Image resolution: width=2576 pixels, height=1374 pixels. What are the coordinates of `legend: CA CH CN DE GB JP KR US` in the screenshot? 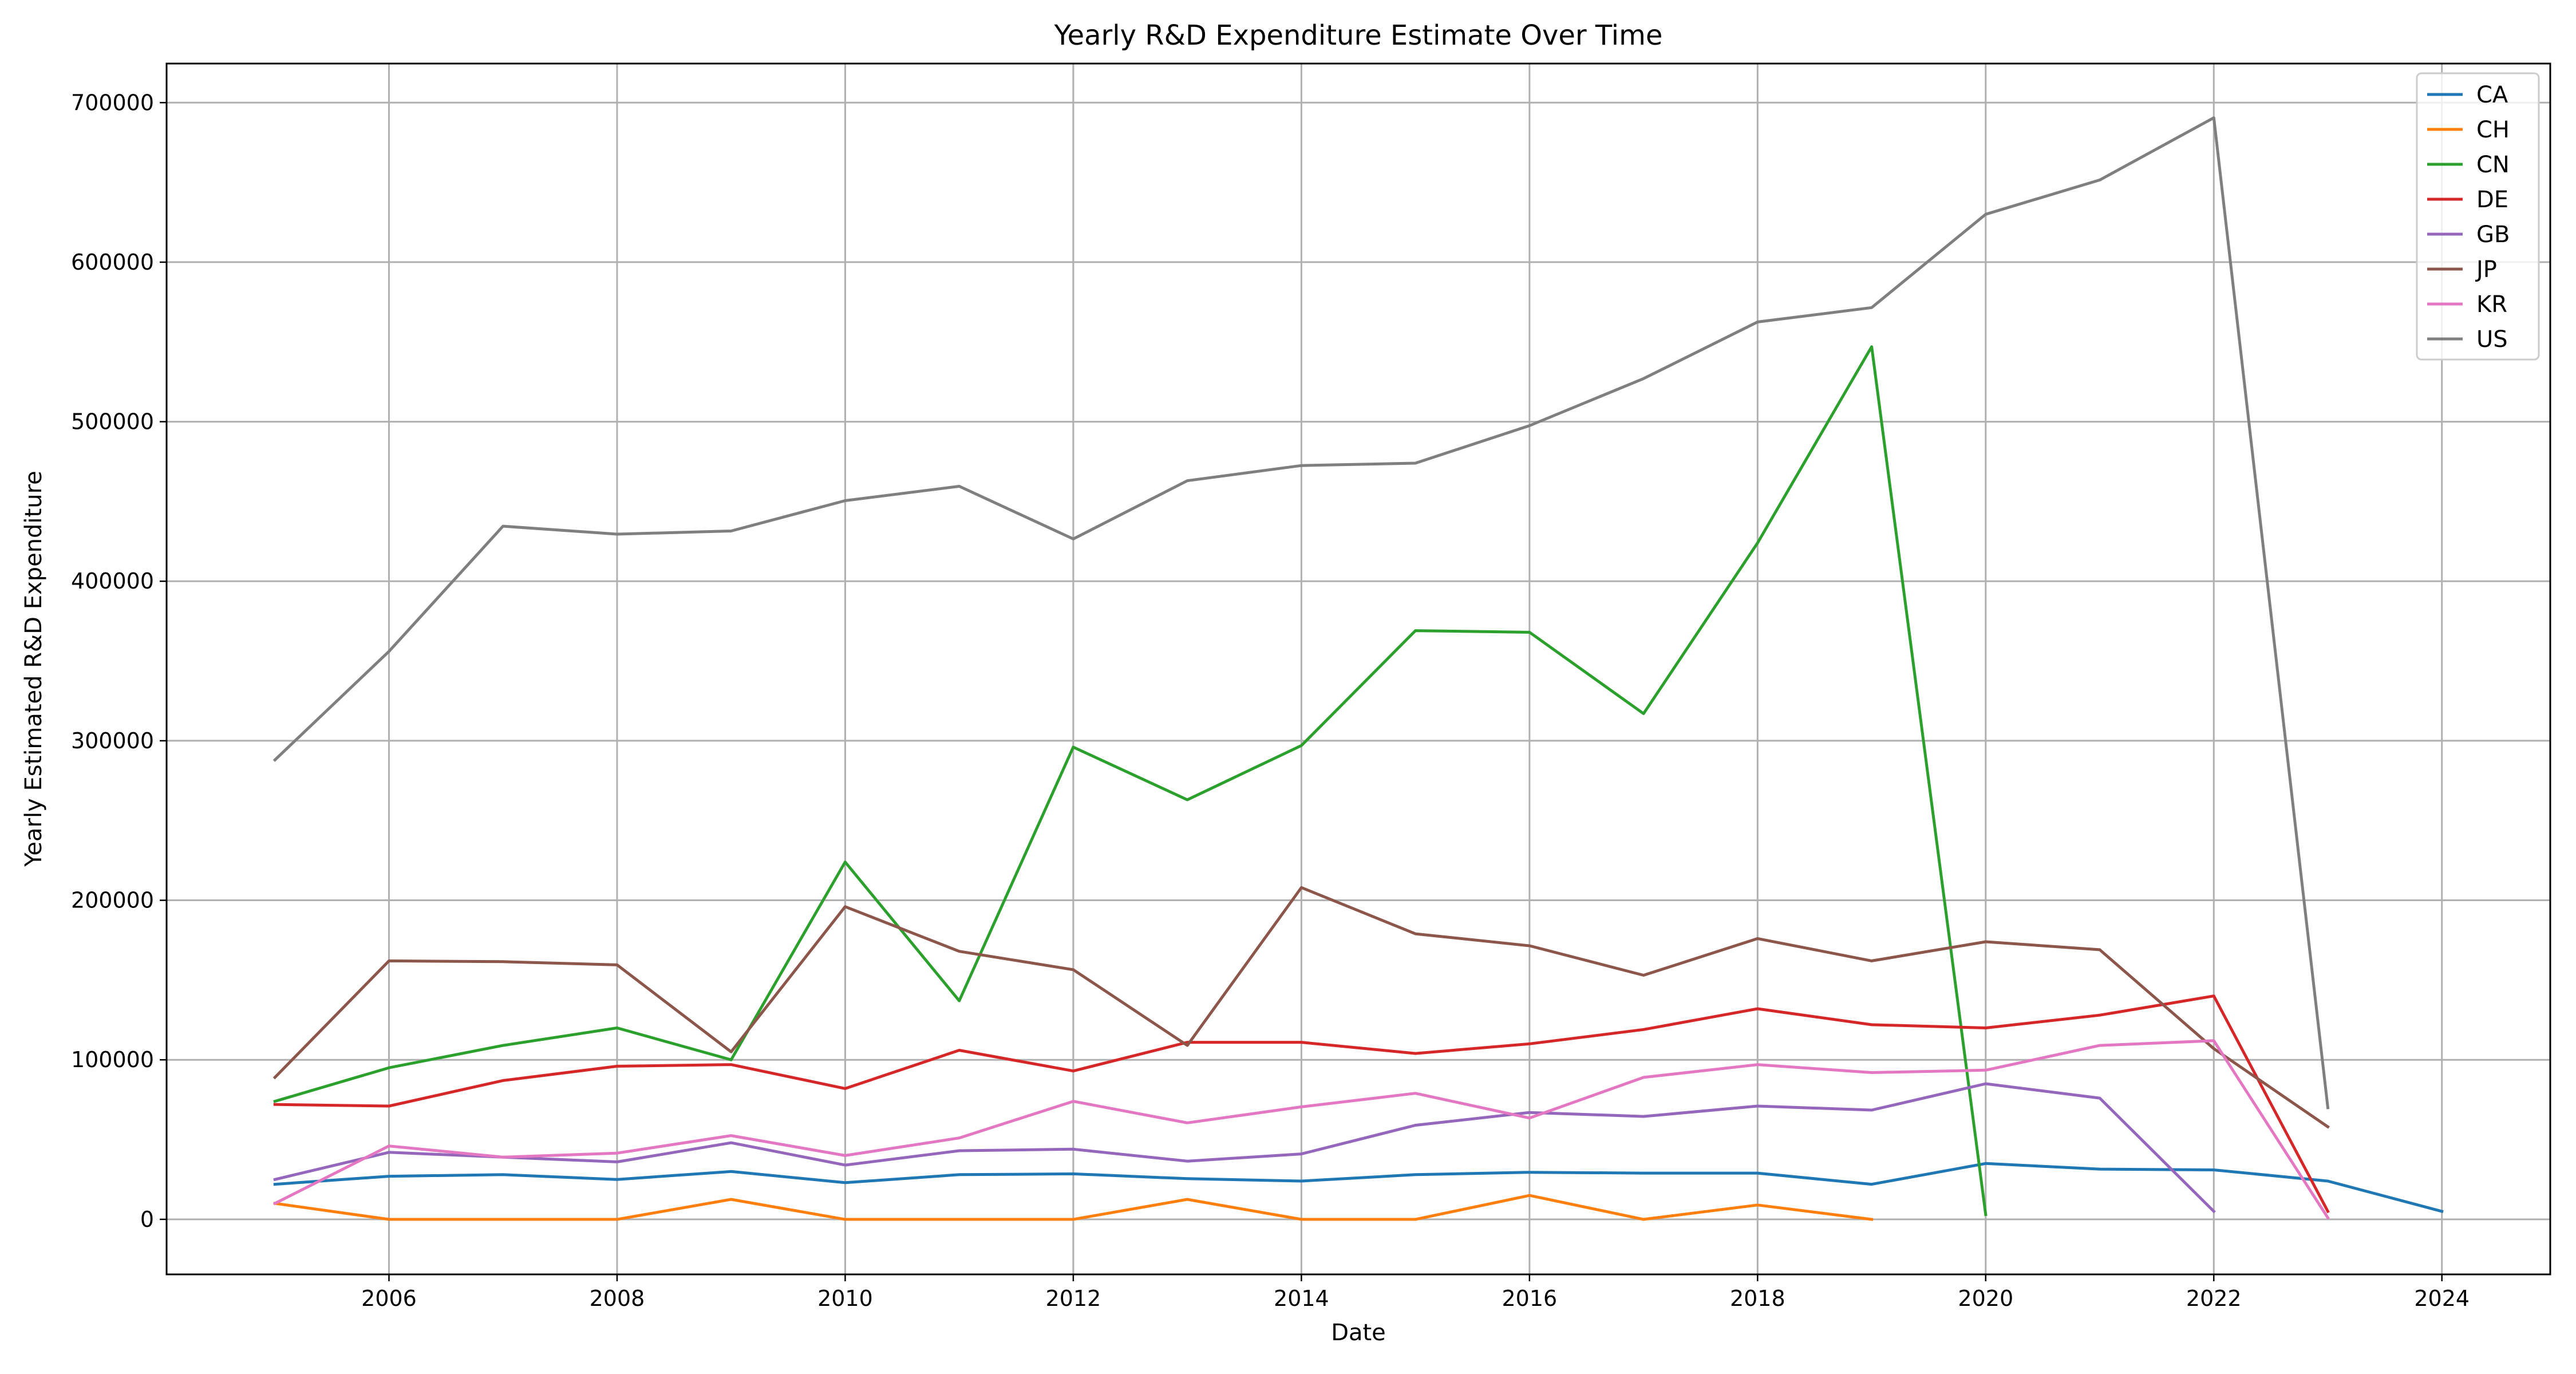 It's located at (2478, 217).